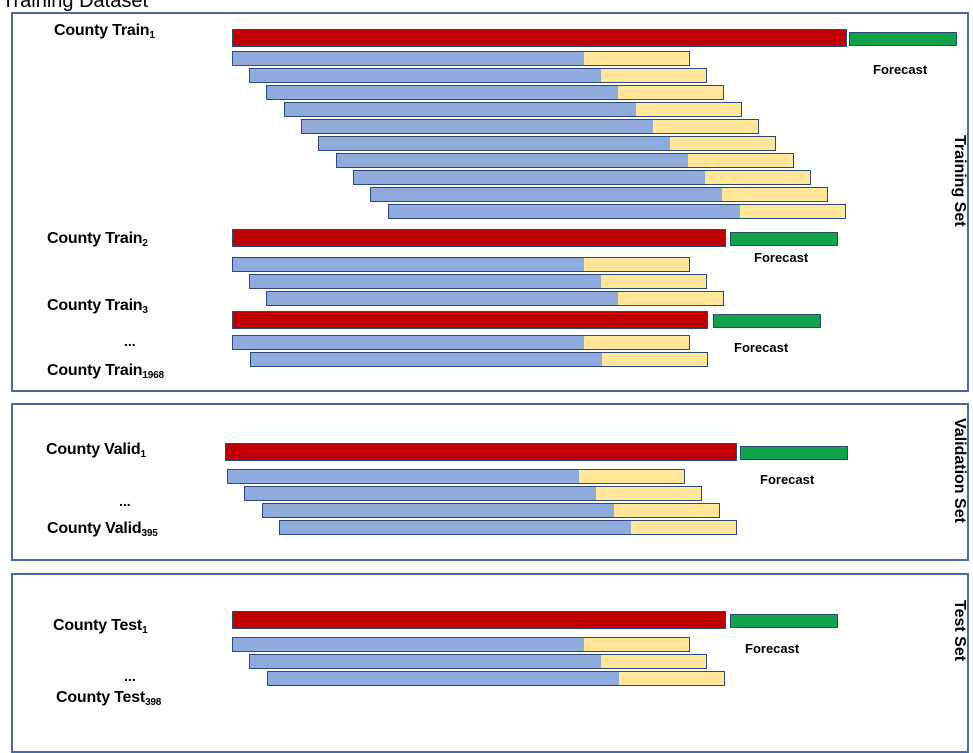  What do you see at coordinates (794, 453) in the screenshot?
I see `county-valid-1-forecast-bar` at bounding box center [794, 453].